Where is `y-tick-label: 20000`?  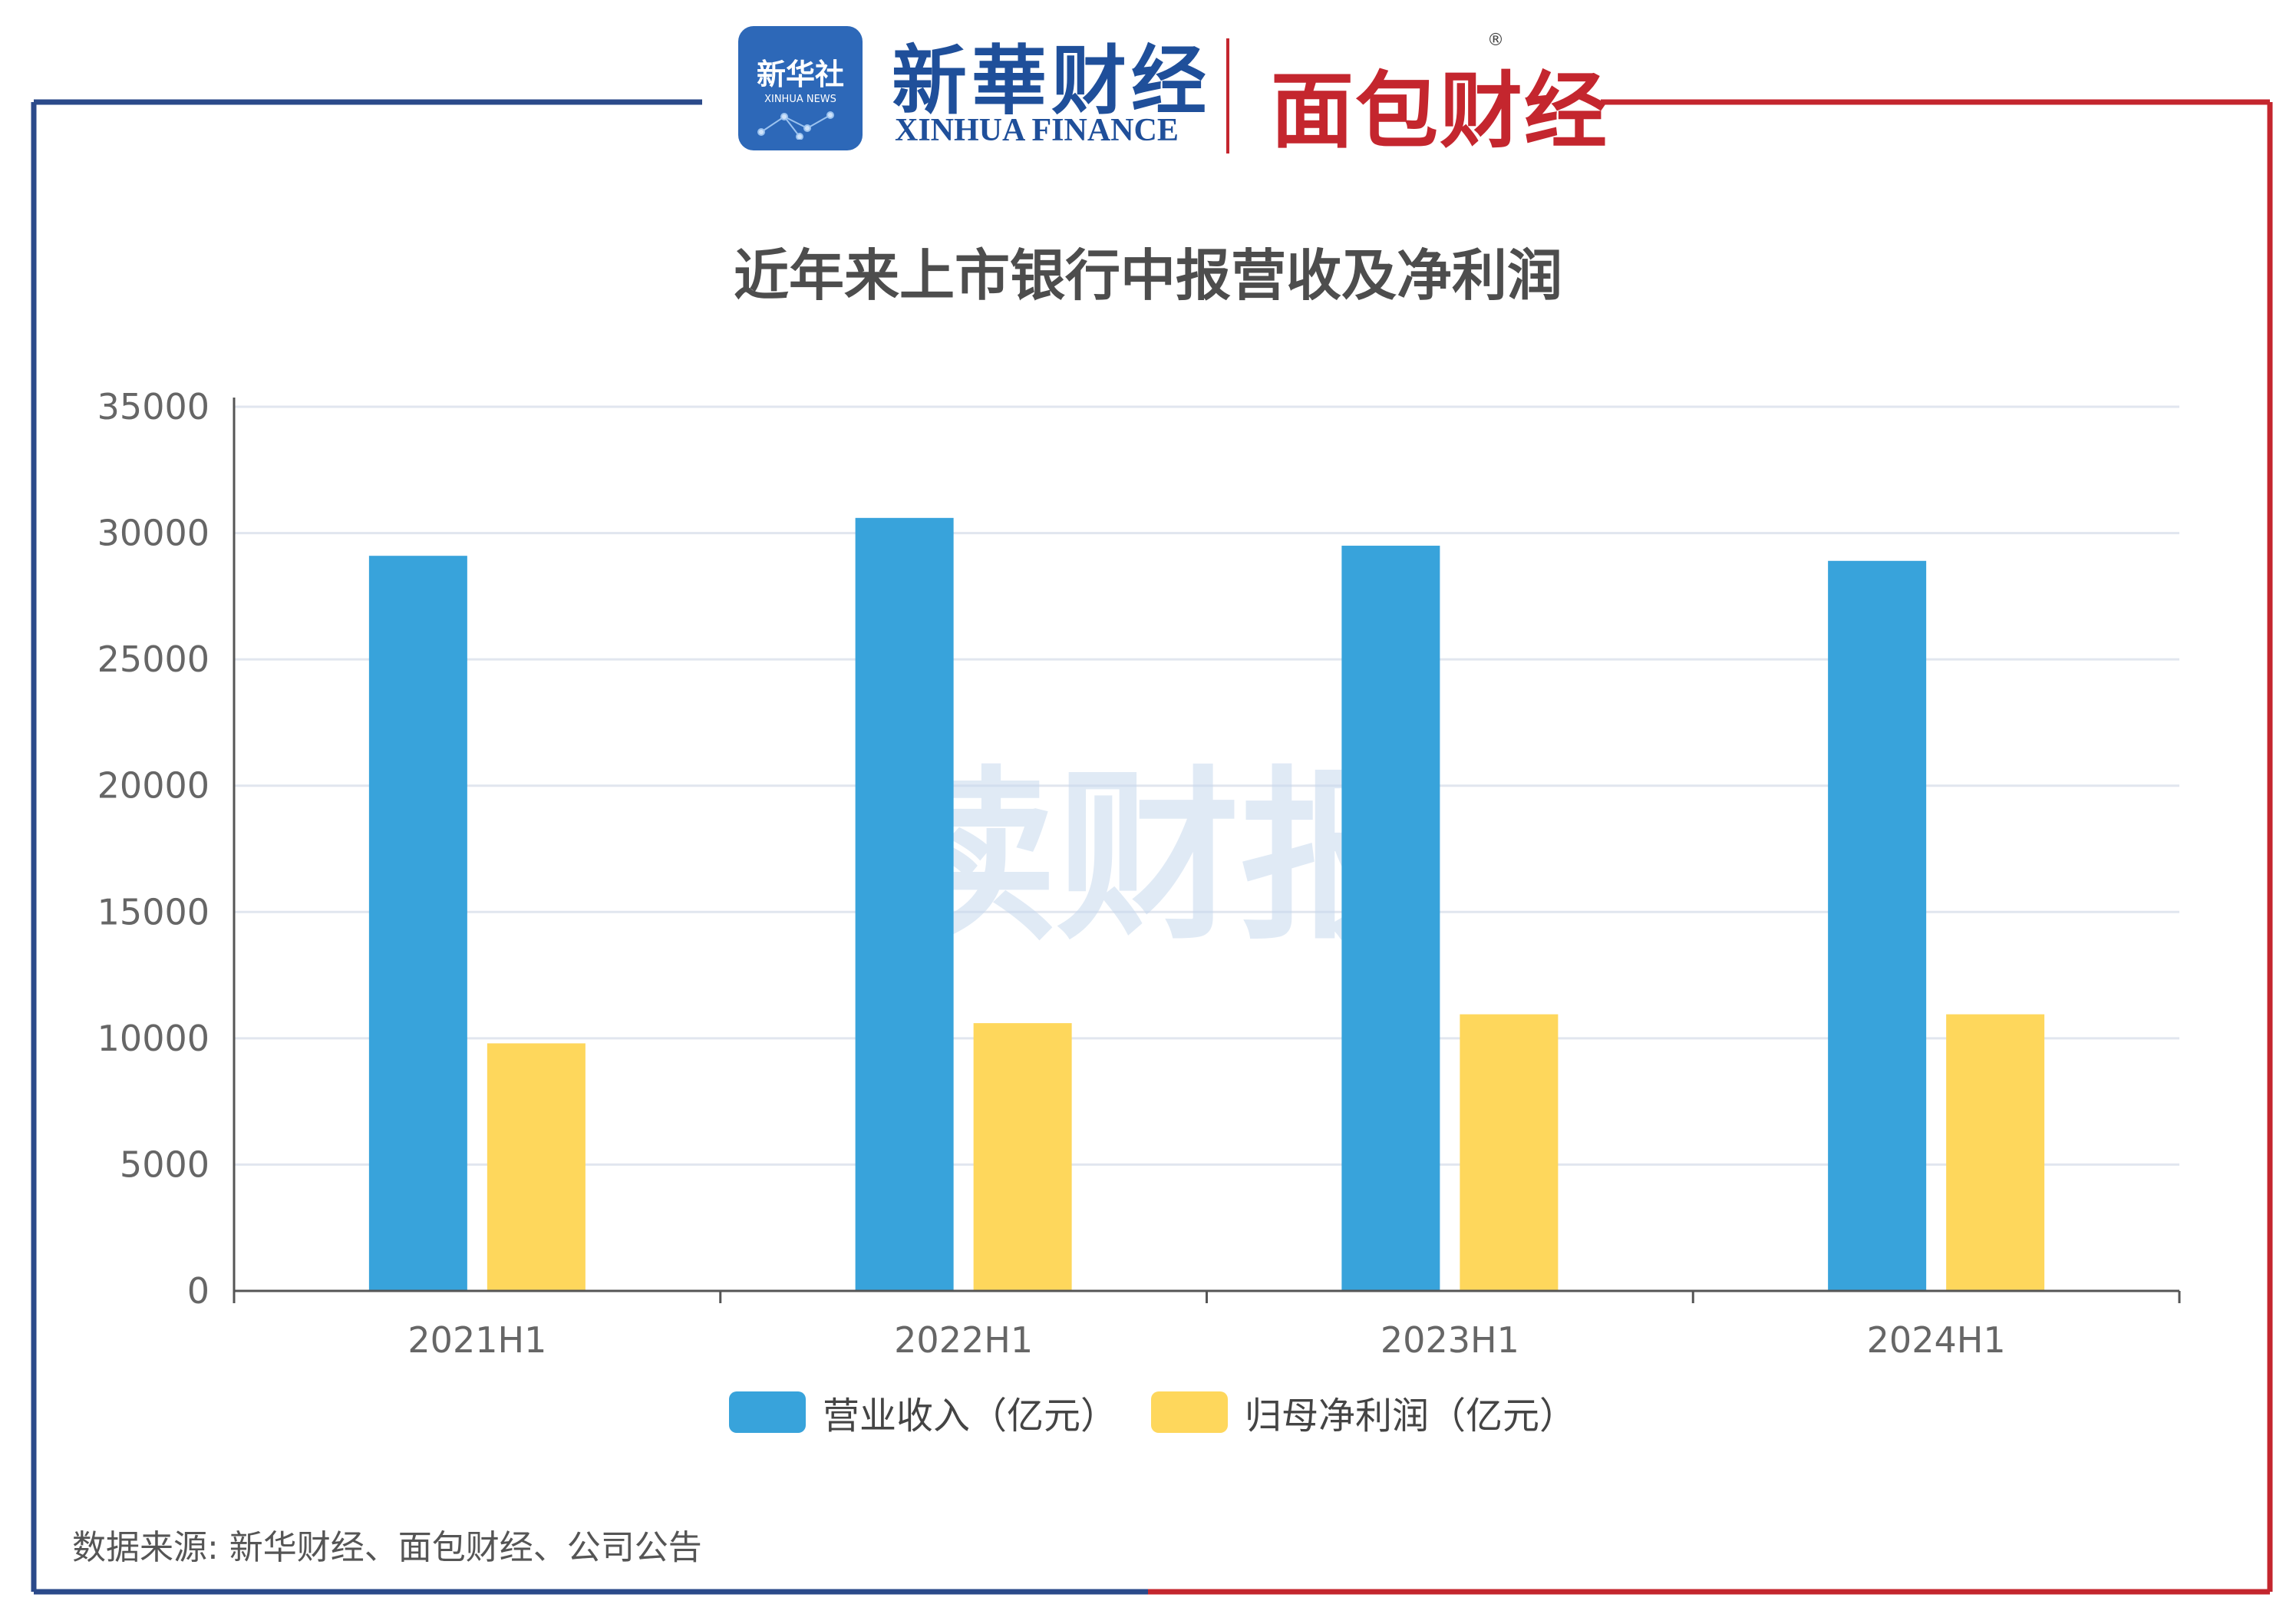
y-tick-label: 20000 is located at coordinates (153, 786).